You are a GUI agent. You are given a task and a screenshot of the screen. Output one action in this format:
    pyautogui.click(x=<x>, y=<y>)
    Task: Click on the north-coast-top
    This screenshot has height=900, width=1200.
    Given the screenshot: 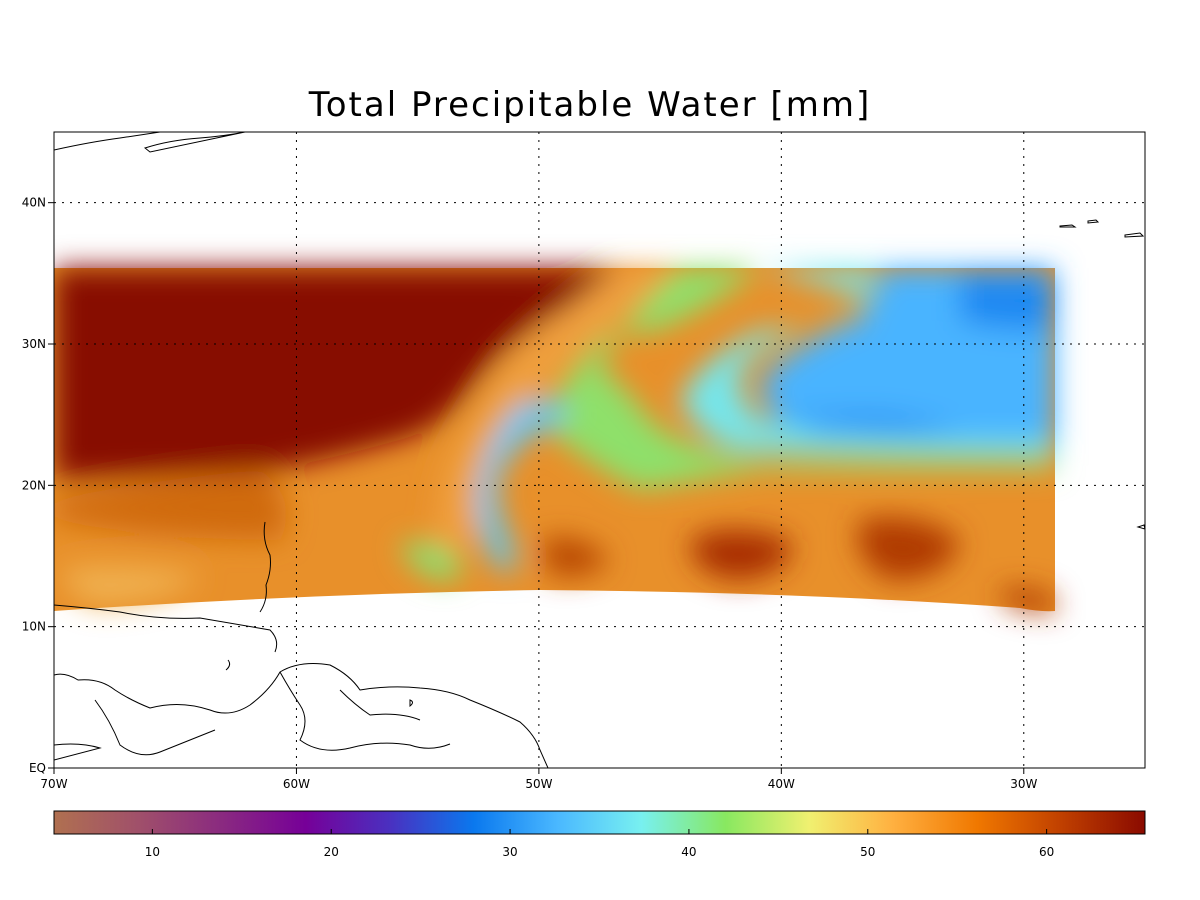 What is the action you would take?
    pyautogui.click(x=107, y=141)
    